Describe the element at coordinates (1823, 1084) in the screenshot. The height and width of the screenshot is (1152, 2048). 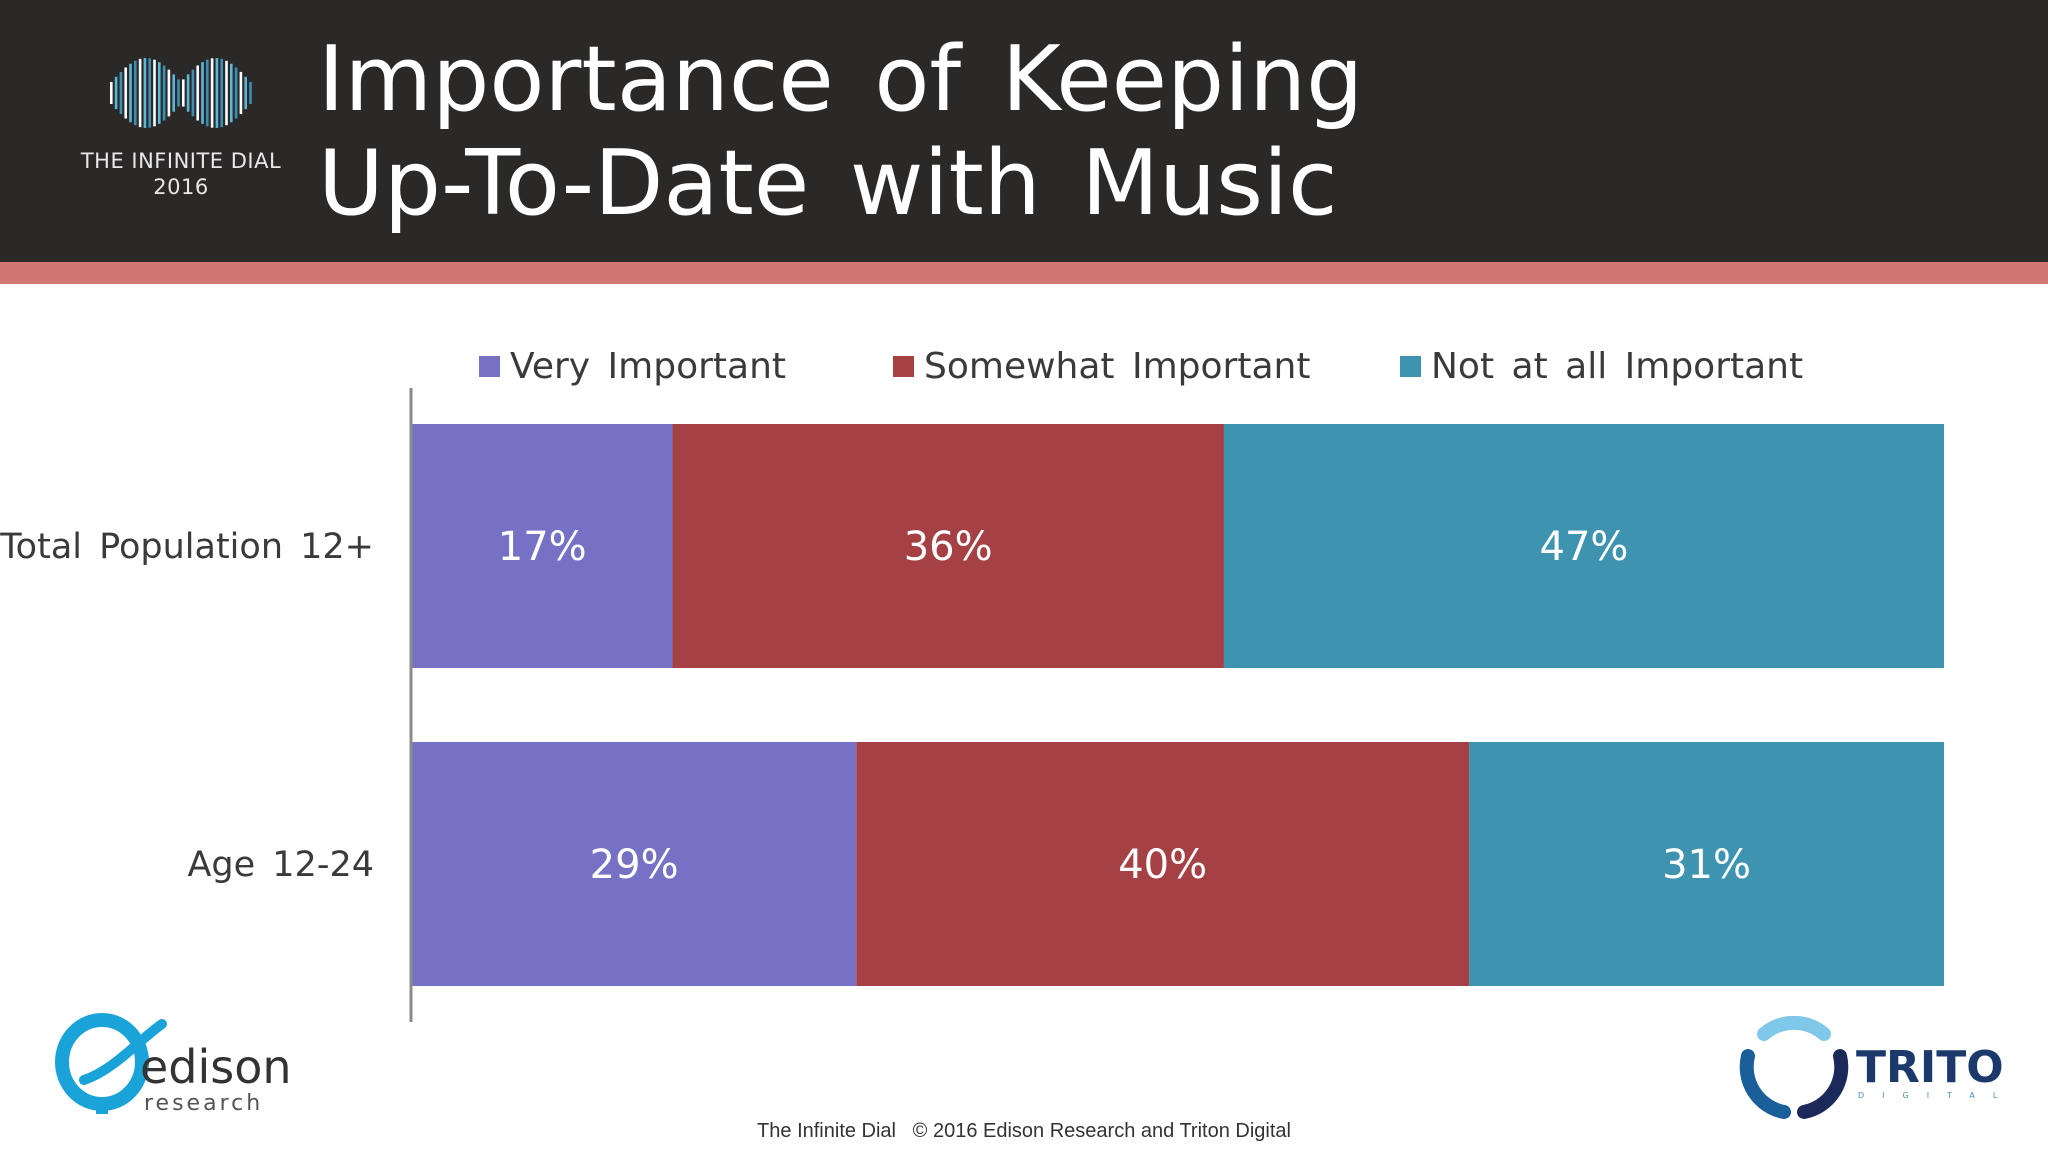
I see `triton-arc-right-icon` at that location.